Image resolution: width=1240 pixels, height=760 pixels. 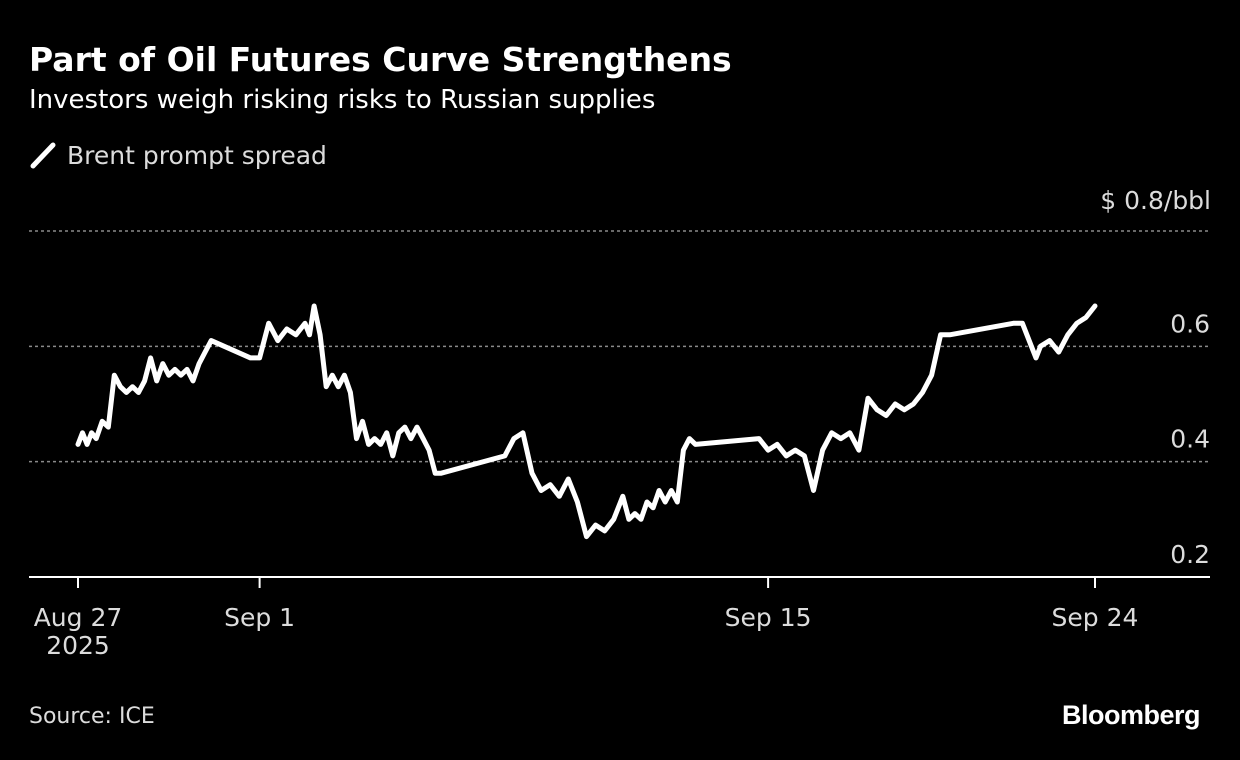 I want to click on x-tick-label: Sep 24, so click(x=1095, y=617).